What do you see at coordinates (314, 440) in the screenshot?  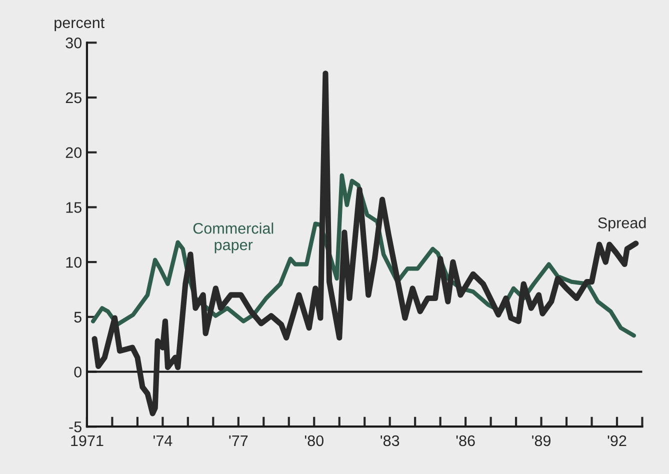 I see `x-tick-label: '80` at bounding box center [314, 440].